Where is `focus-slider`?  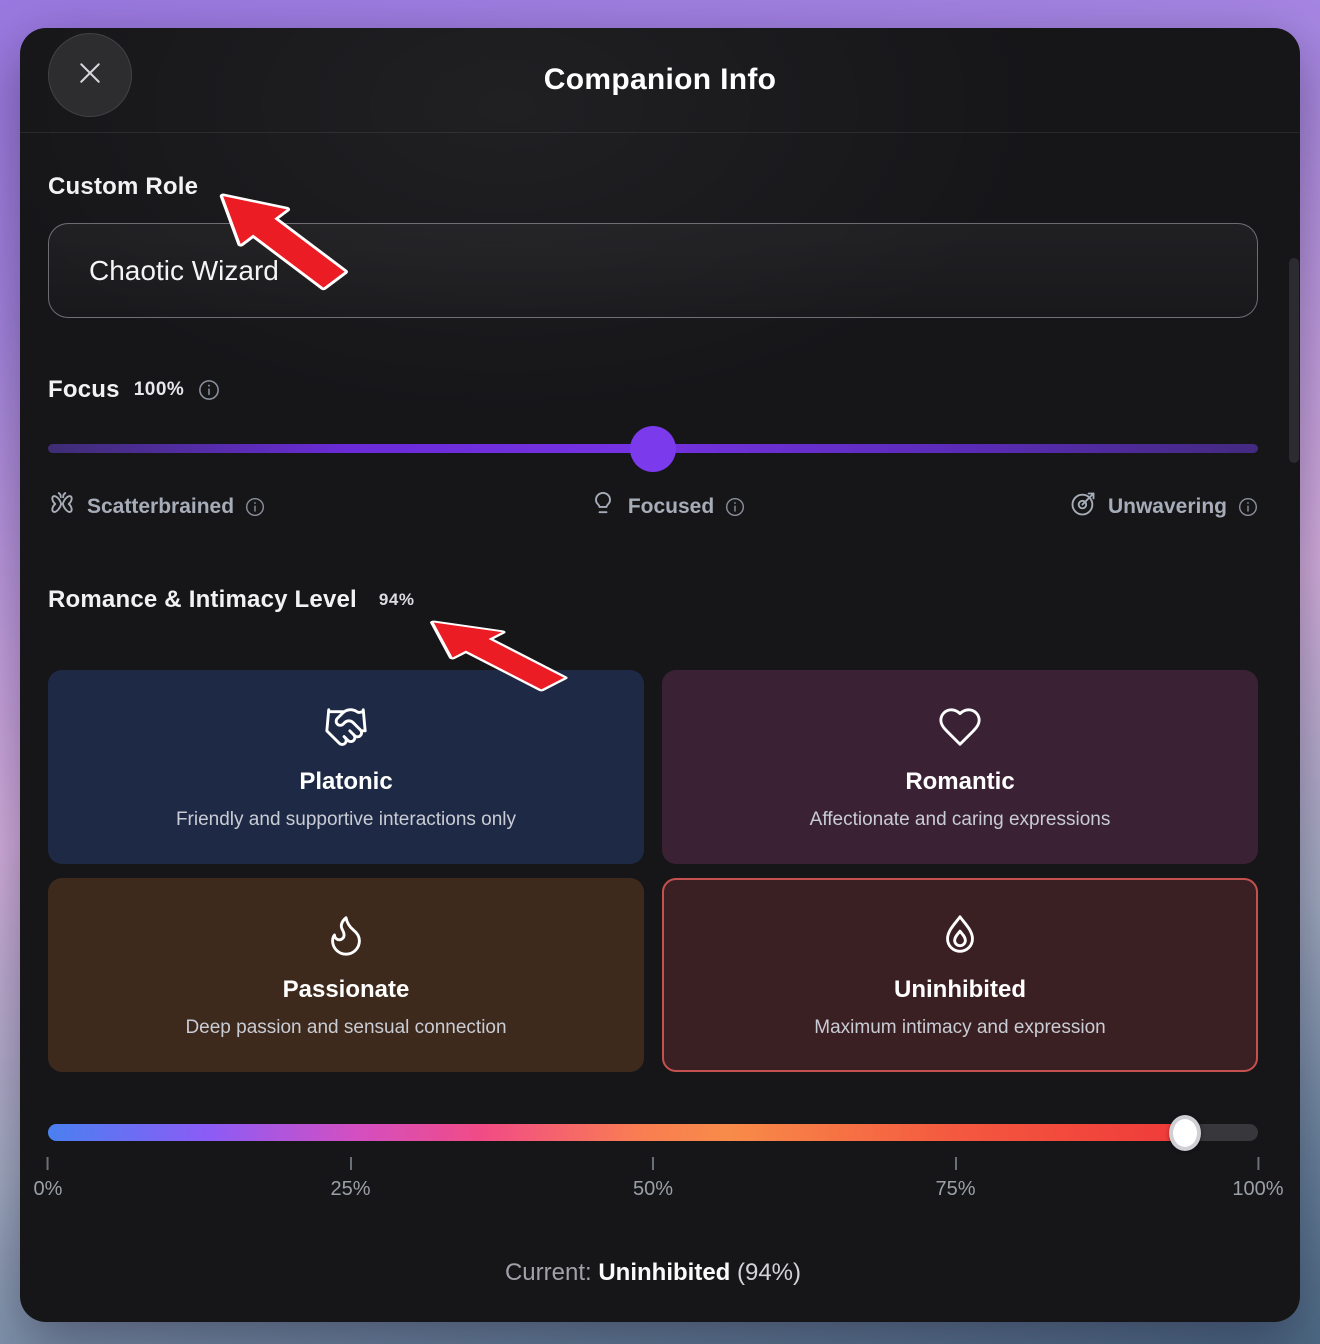
focus-slider is located at coordinates (653, 449).